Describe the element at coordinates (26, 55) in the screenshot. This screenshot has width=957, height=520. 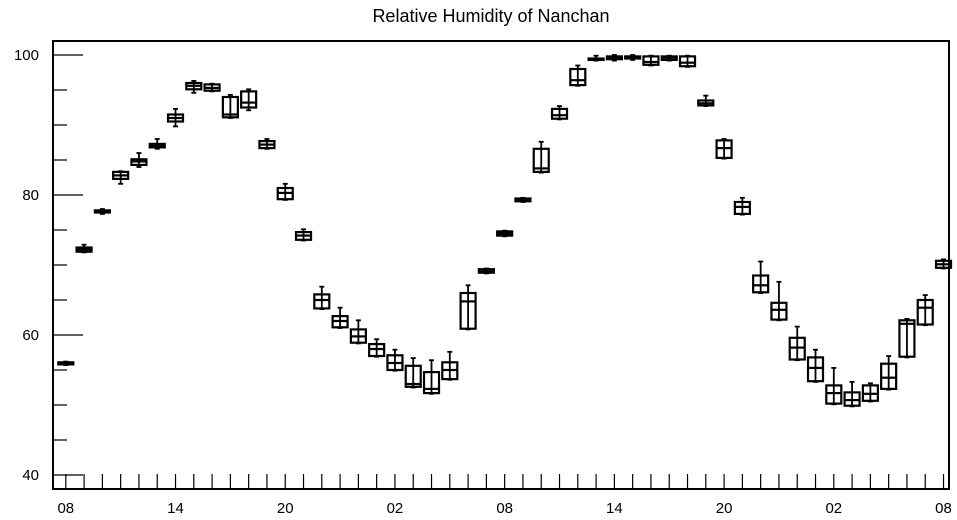
I see `y-tick-label: 100` at that location.